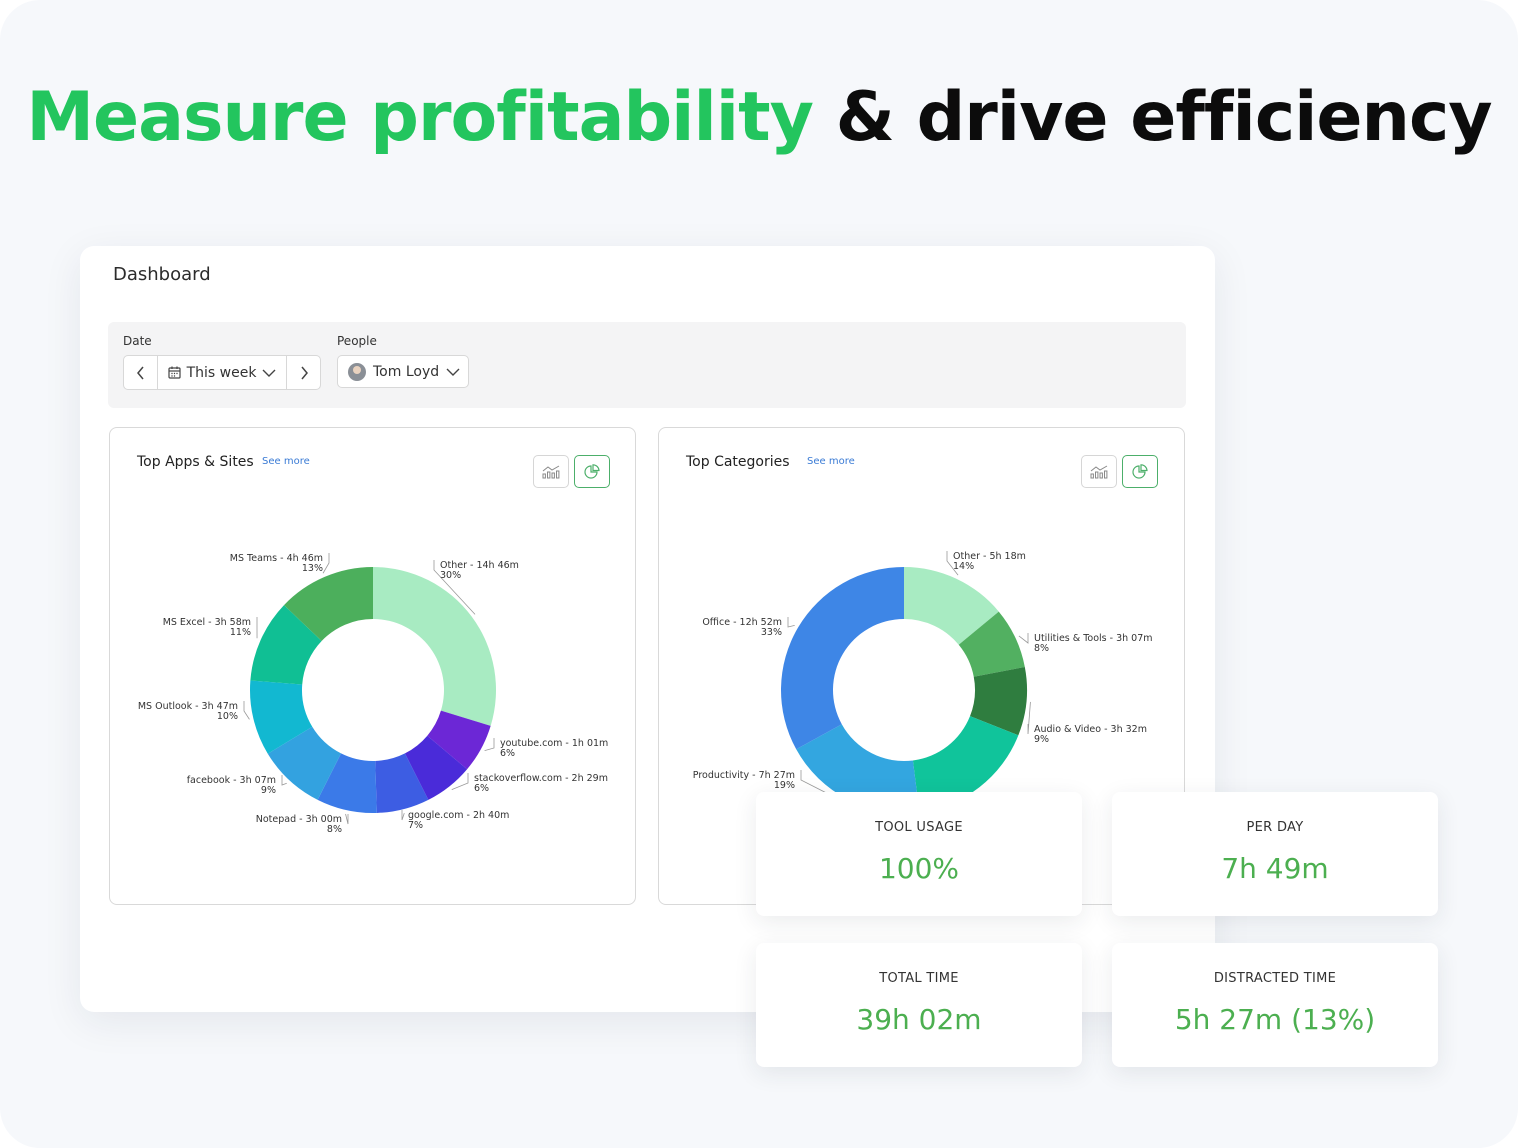  Describe the element at coordinates (334, 829) in the screenshot. I see `slice-percent-notepad: 8%` at that location.